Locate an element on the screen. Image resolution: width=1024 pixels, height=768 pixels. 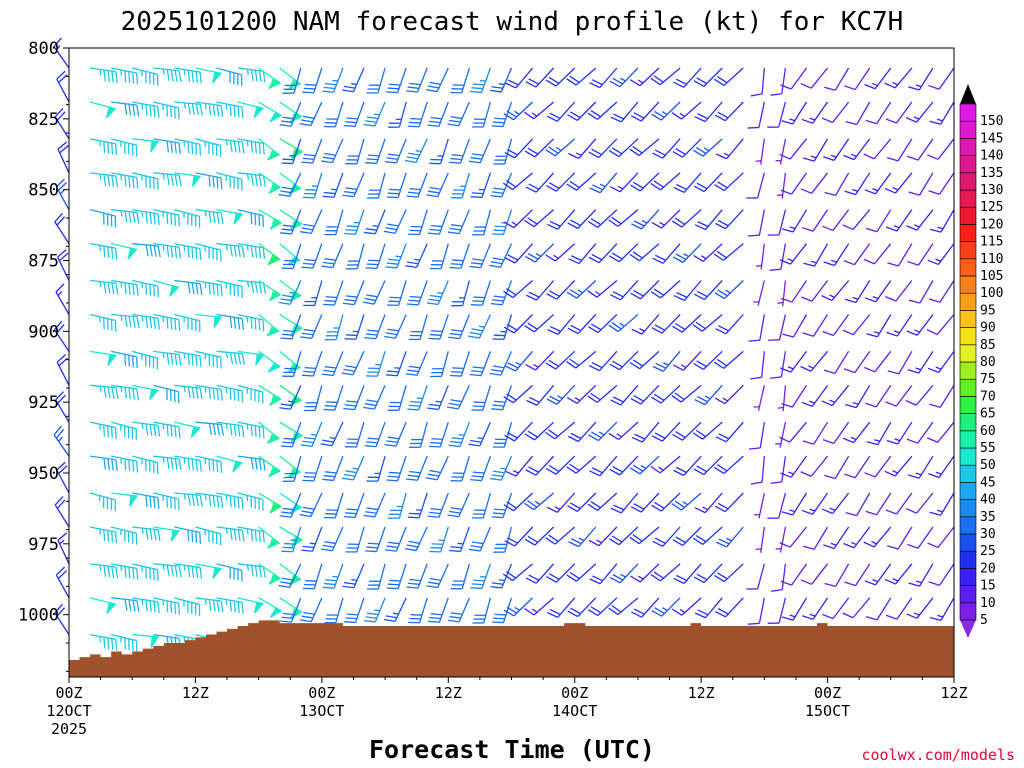
colorbar-label: 115 is located at coordinates (991, 242).